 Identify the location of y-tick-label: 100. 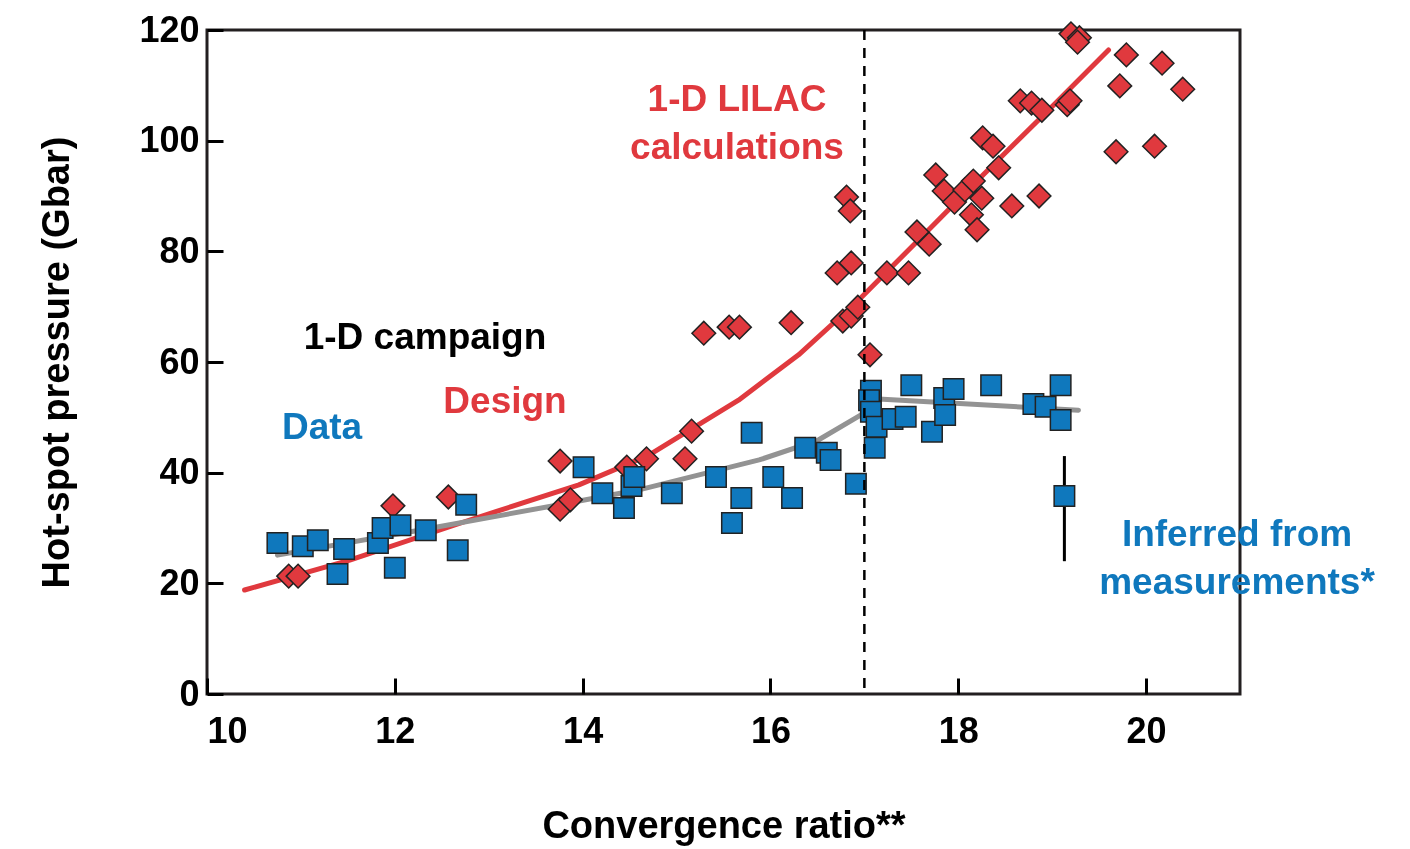
(169, 140).